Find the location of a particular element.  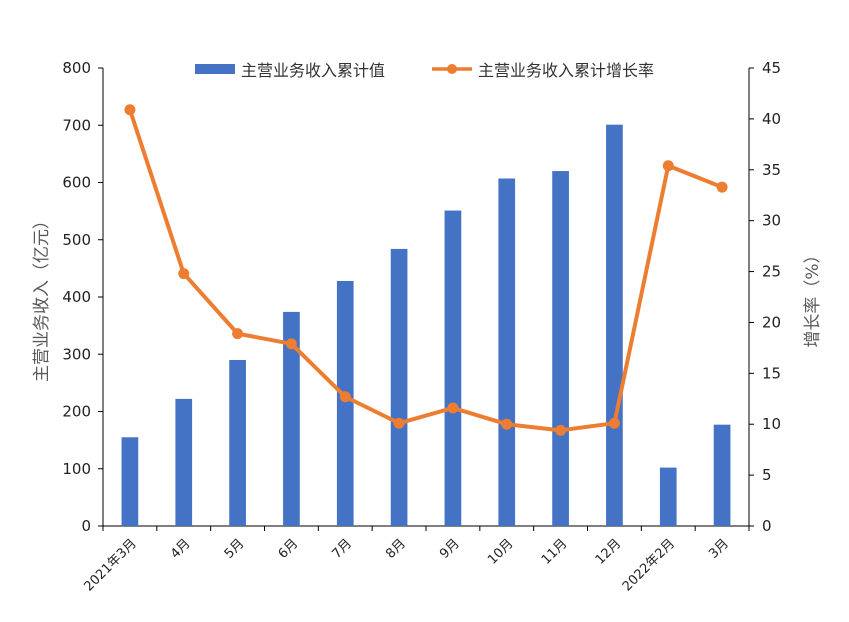

y-left-tick-label: 600 is located at coordinates (76, 183).